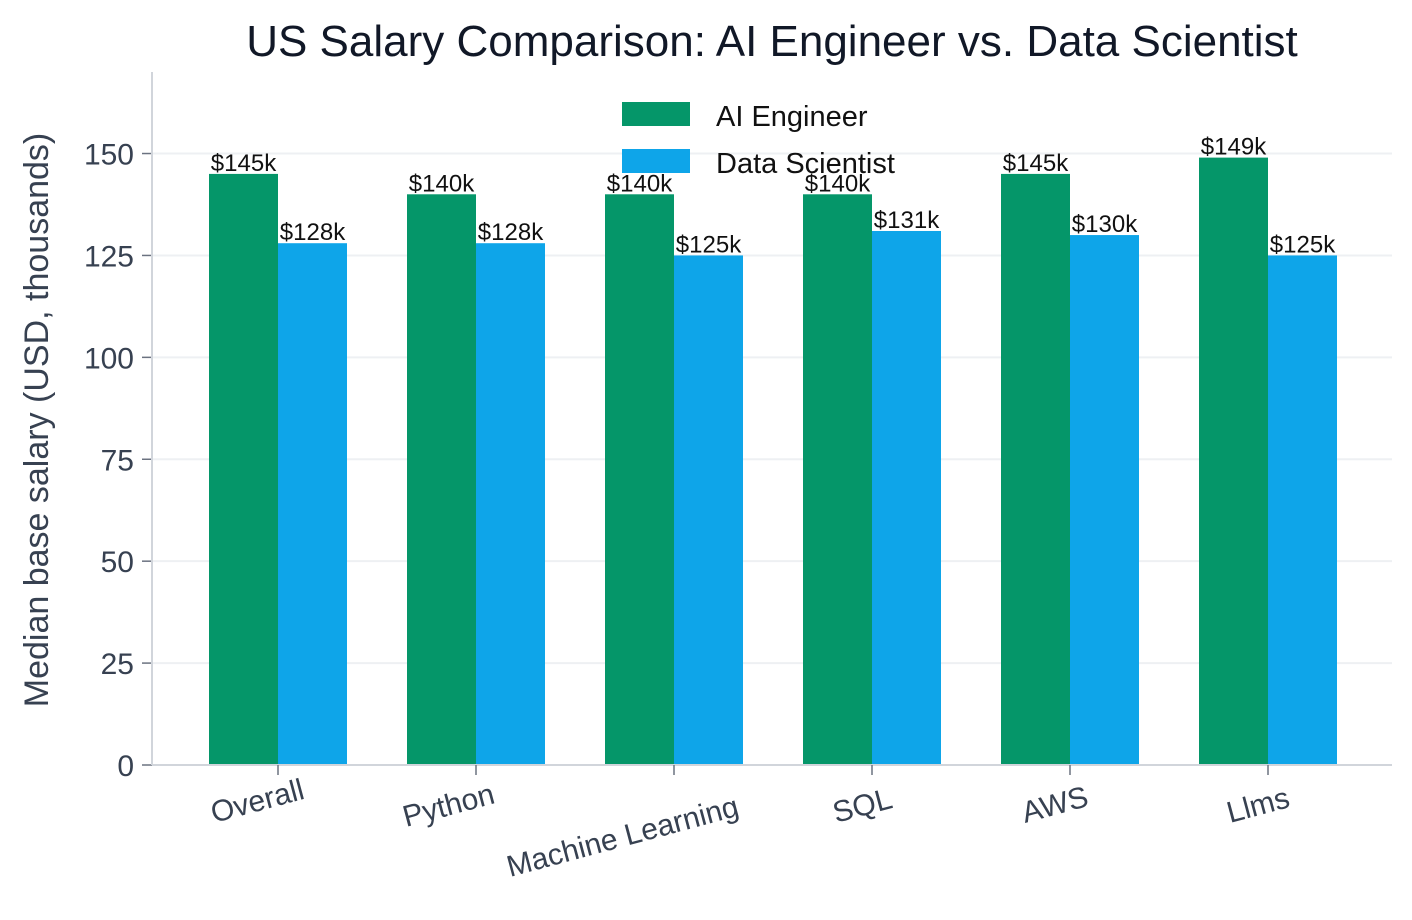 Image resolution: width=1412 pixels, height=920 pixels. Describe the element at coordinates (709, 244) in the screenshot. I see `data-label-data-scientist-machine-learning: $125k` at that location.